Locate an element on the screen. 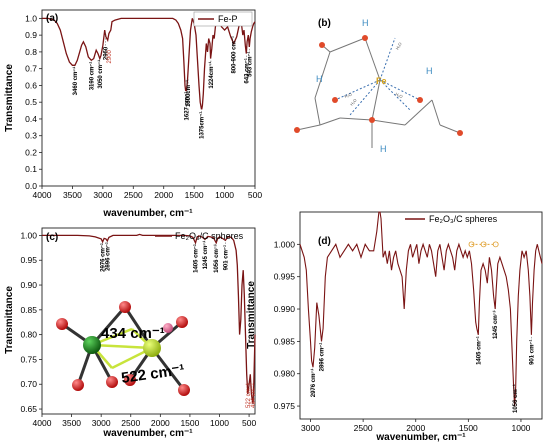  chart-a-series-fe-p is located at coordinates (149, 63).